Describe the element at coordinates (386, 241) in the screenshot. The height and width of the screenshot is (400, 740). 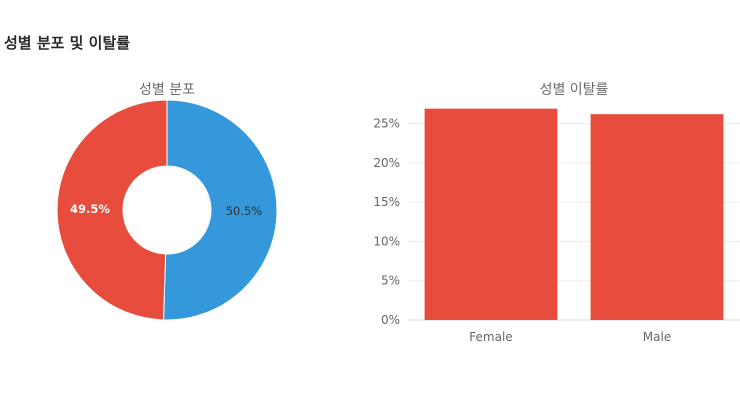
I see `y-tick-label: 10%` at that location.